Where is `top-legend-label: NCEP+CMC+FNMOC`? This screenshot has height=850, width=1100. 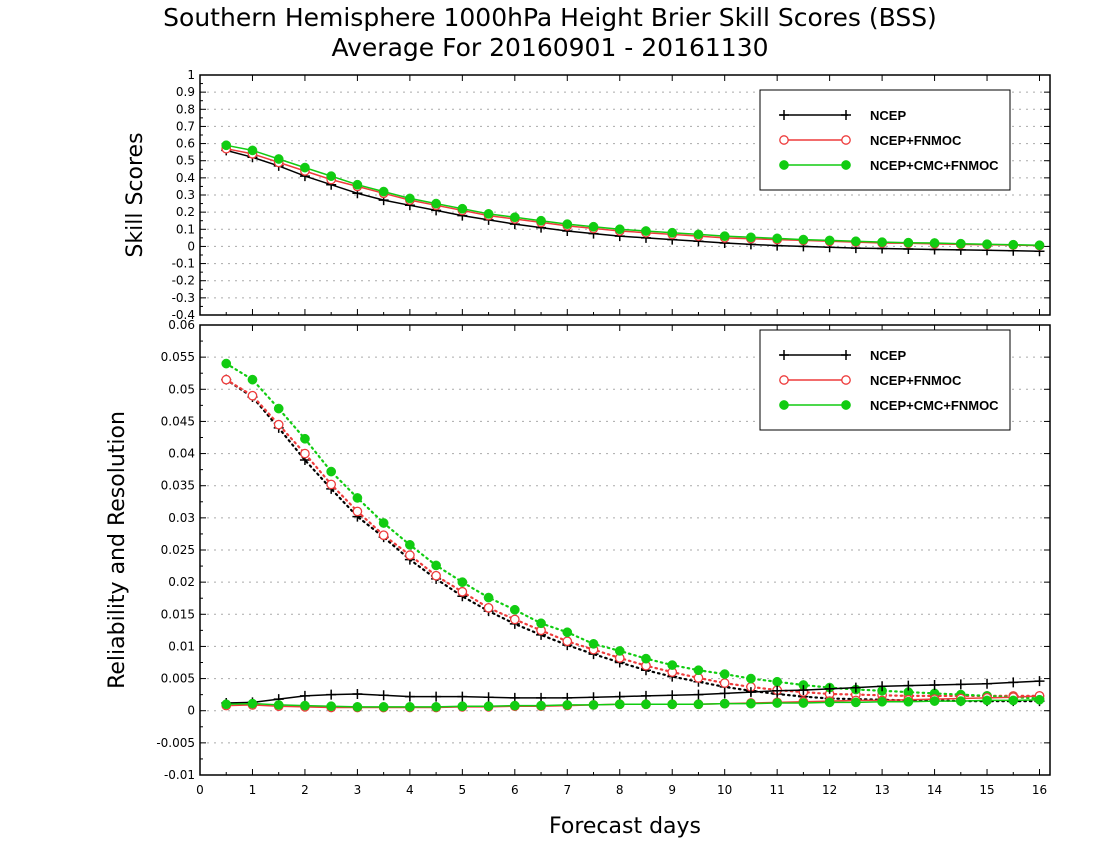 top-legend-label: NCEP+CMC+FNMOC is located at coordinates (934, 165).